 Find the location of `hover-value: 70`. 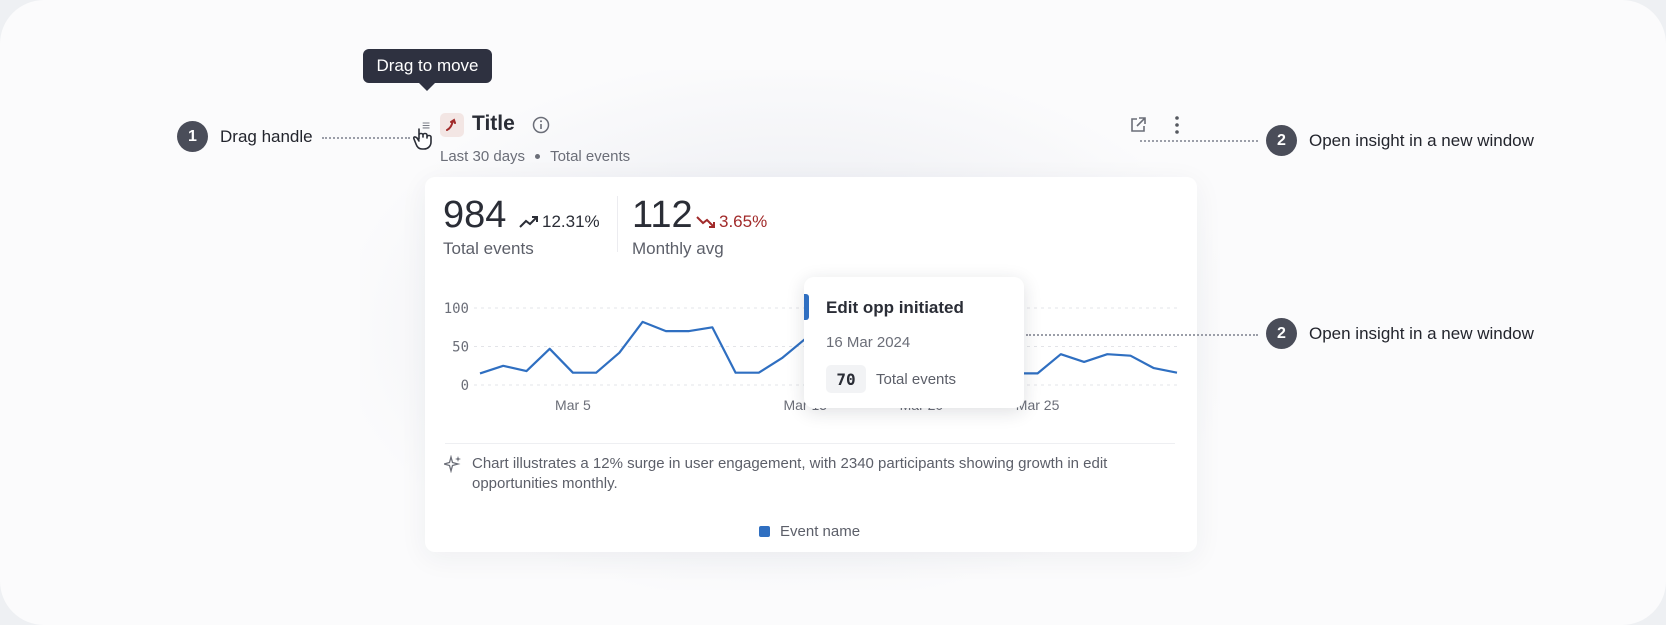

hover-value: 70 is located at coordinates (846, 379).